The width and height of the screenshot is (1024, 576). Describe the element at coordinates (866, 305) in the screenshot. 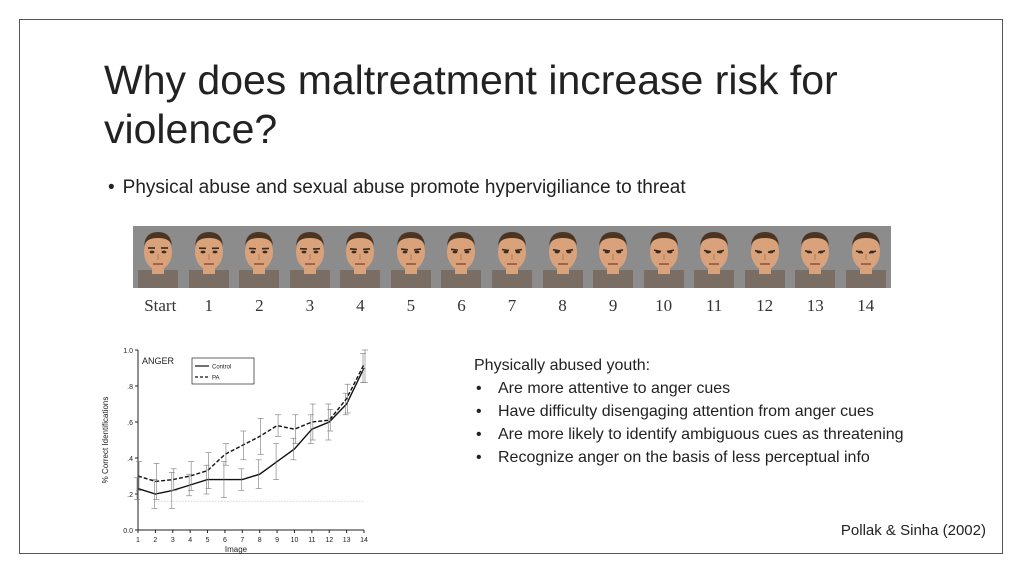

I see `face-label: 14` at that location.